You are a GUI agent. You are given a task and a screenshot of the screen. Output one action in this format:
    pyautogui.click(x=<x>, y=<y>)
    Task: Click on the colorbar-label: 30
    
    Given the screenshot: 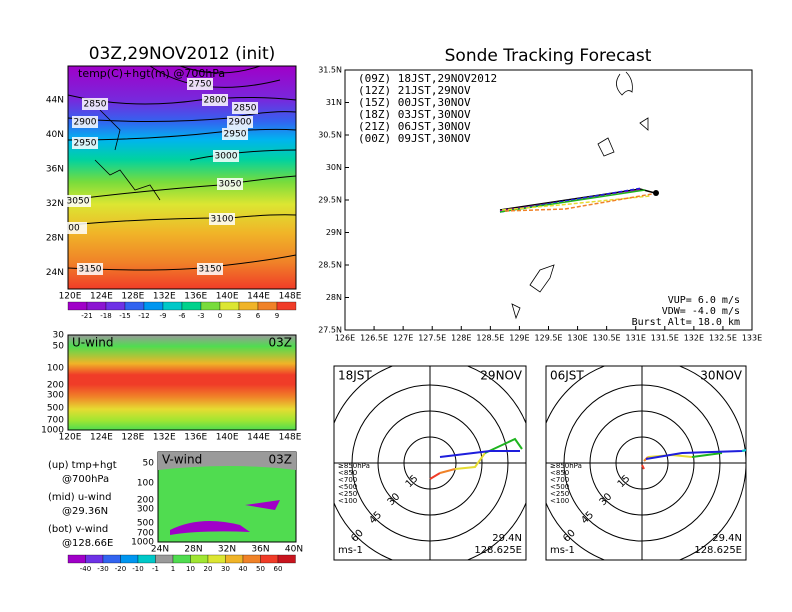 What is the action you would take?
    pyautogui.click(x=225, y=569)
    